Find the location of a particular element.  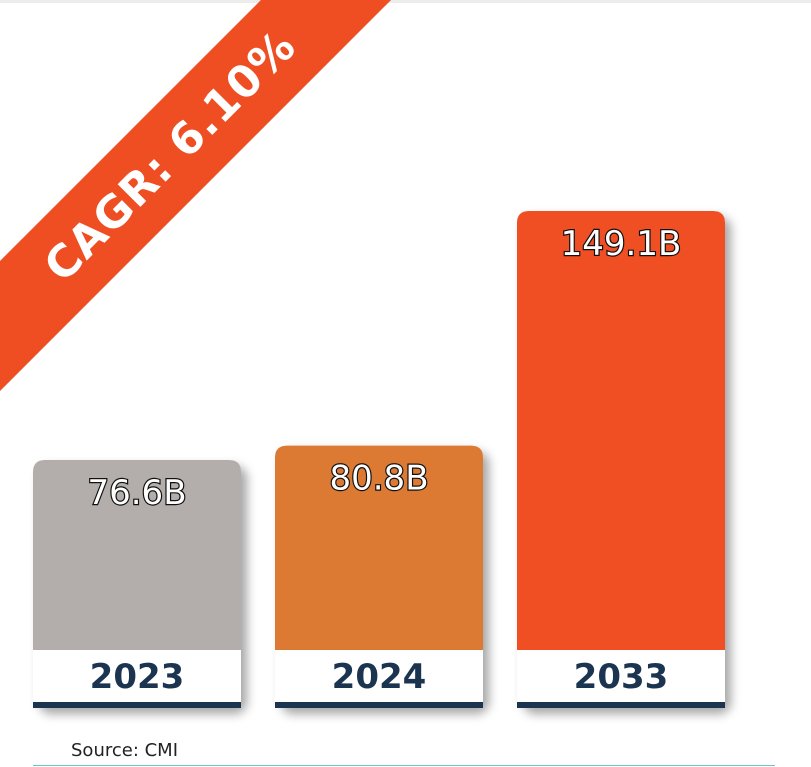

category-label-2023: 2023 is located at coordinates (137, 677).